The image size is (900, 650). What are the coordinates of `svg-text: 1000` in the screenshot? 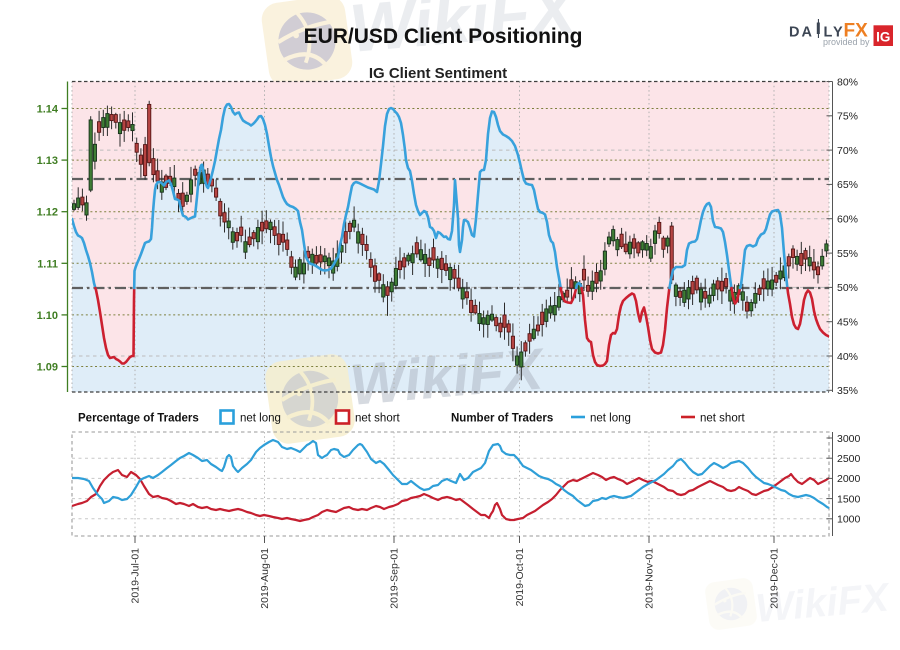 It's located at (849, 520).